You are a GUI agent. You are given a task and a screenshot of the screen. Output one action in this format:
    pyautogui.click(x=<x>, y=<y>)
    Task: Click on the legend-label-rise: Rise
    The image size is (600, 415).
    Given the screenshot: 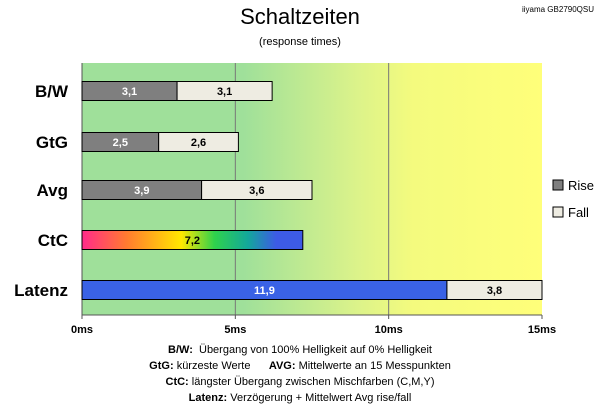 What is the action you would take?
    pyautogui.click(x=581, y=185)
    